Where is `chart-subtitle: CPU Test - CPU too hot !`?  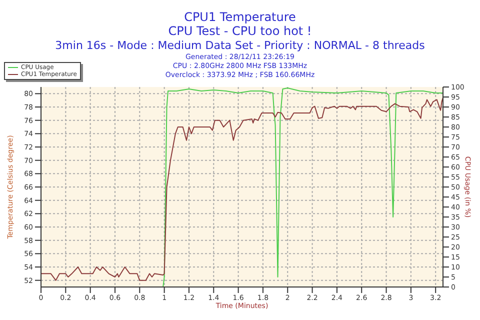
chart-subtitle: CPU Test - CPU too hot ! is located at coordinates (240, 31).